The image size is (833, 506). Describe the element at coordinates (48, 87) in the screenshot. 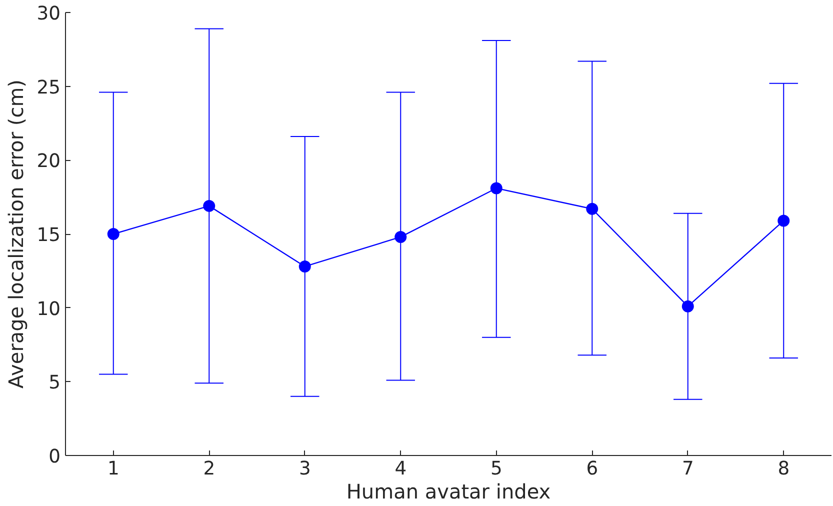

I see `y-tick-label: 25` at that location.